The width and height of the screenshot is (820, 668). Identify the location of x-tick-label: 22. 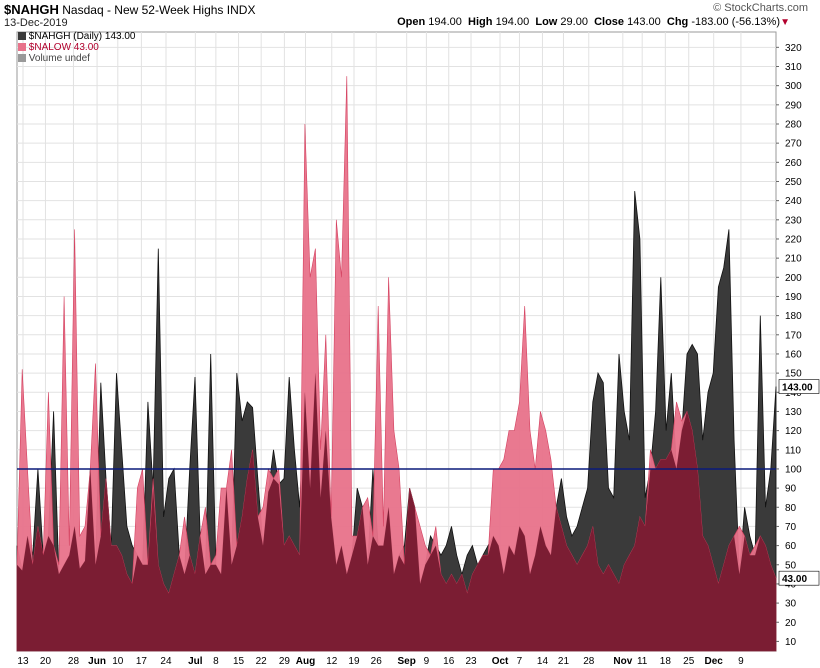
(262, 661).